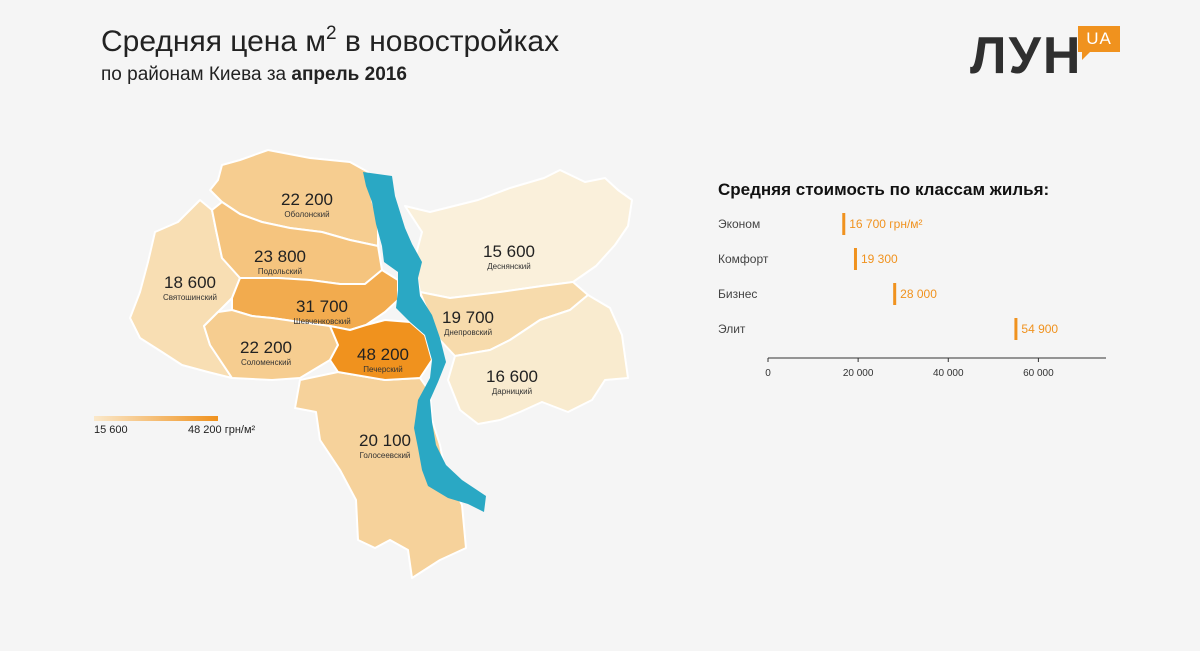 This screenshot has width=1200, height=651. What do you see at coordinates (280, 271) in the screenshot?
I see `district-name-label: Подольский` at bounding box center [280, 271].